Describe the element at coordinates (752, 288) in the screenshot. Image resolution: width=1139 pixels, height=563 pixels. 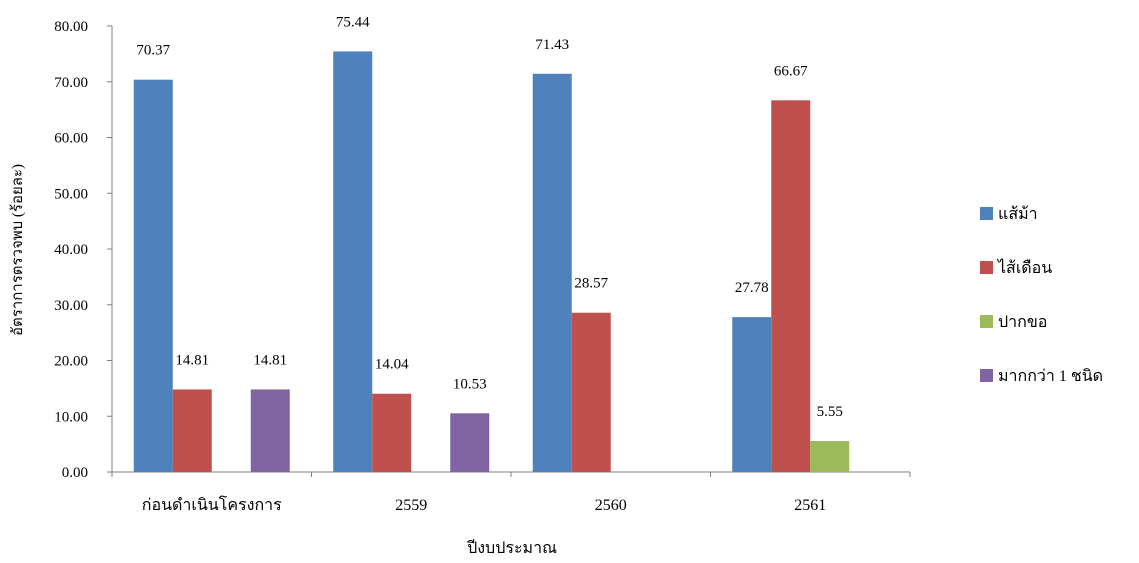
I see `data-label: 27.78` at that location.